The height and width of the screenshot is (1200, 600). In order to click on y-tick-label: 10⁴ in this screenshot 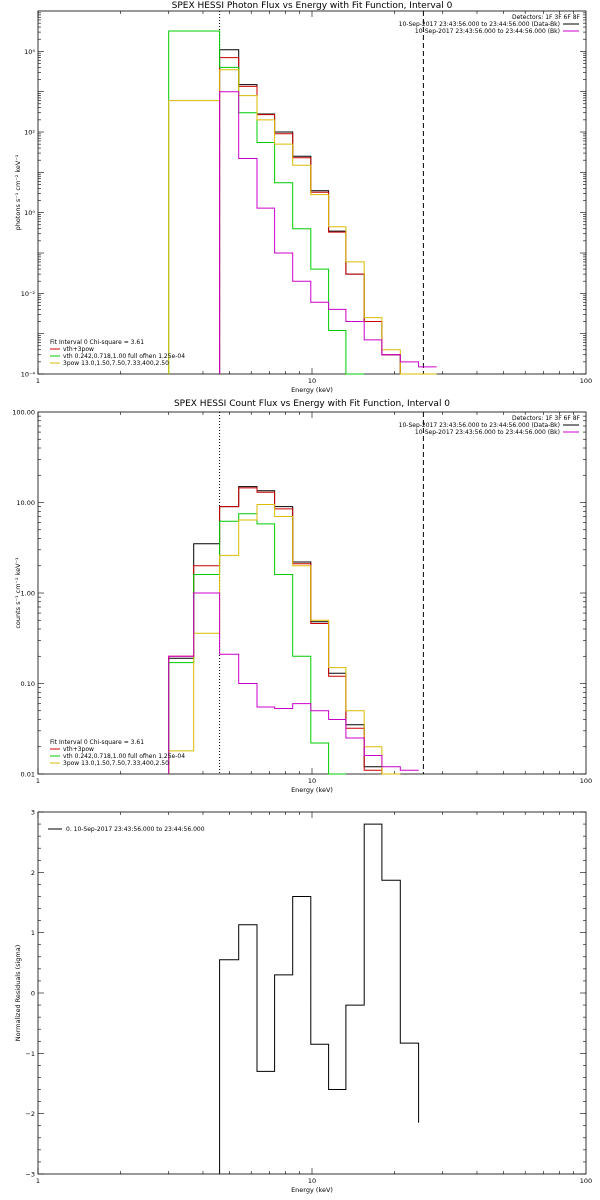, I will do `click(29, 52)`.